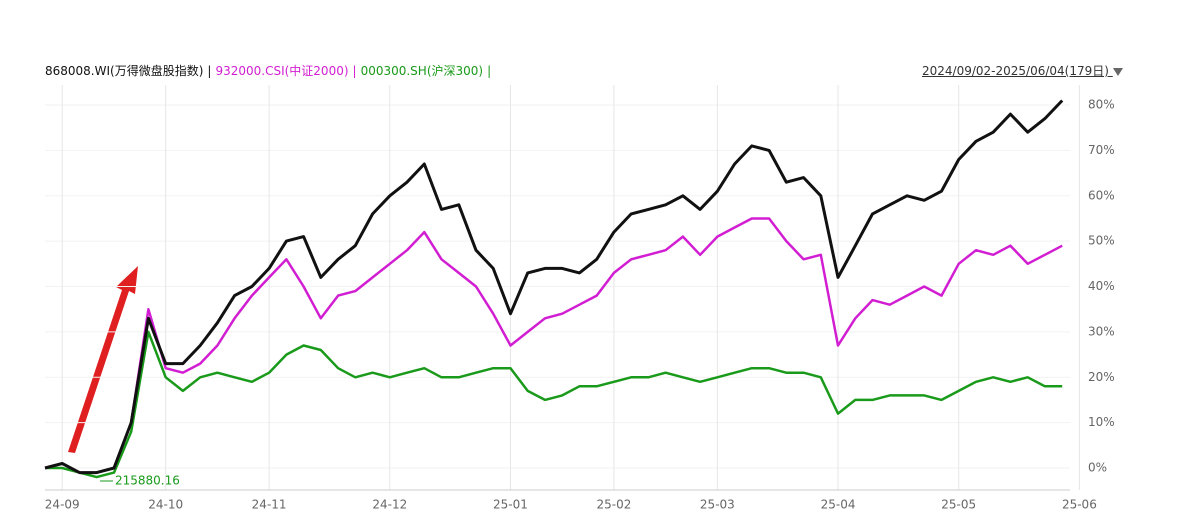 The height and width of the screenshot is (531, 1200). I want to click on x-tick-label: 25-01, so click(510, 505).